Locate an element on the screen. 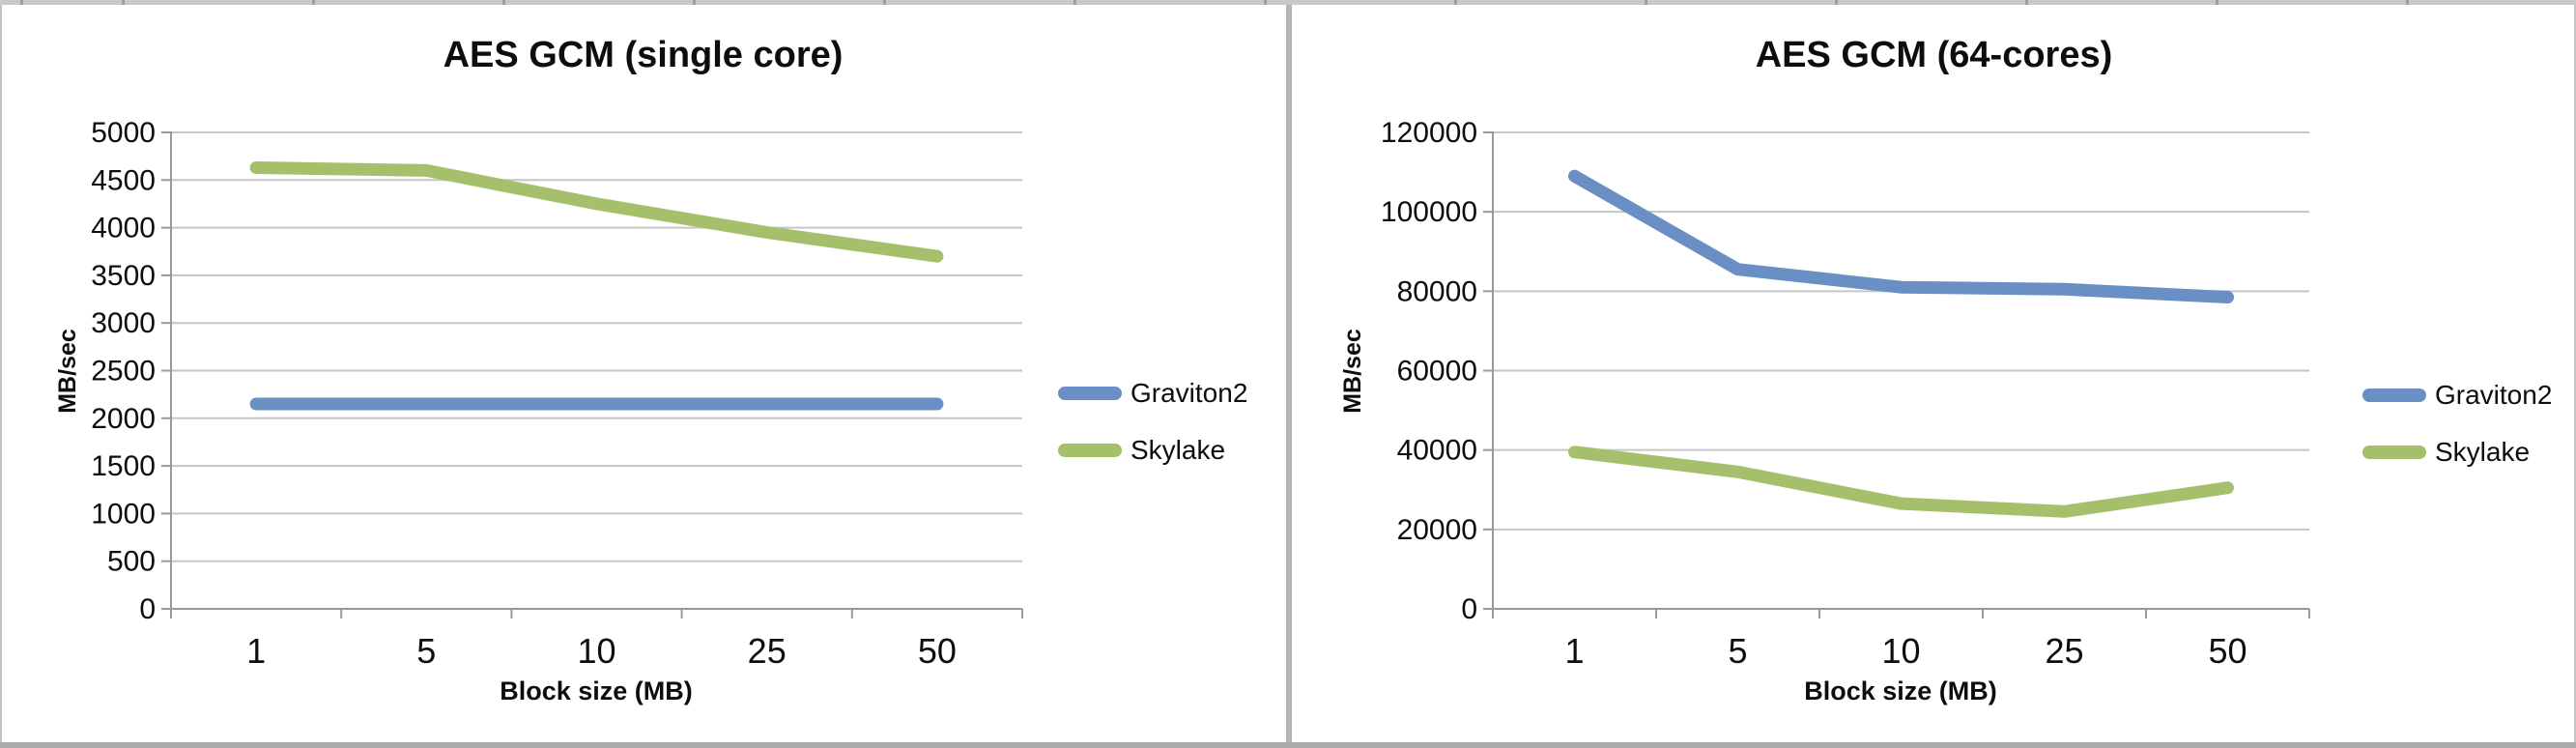 This screenshot has width=2576, height=748. chart-title: AES GCM (single core) is located at coordinates (644, 55).